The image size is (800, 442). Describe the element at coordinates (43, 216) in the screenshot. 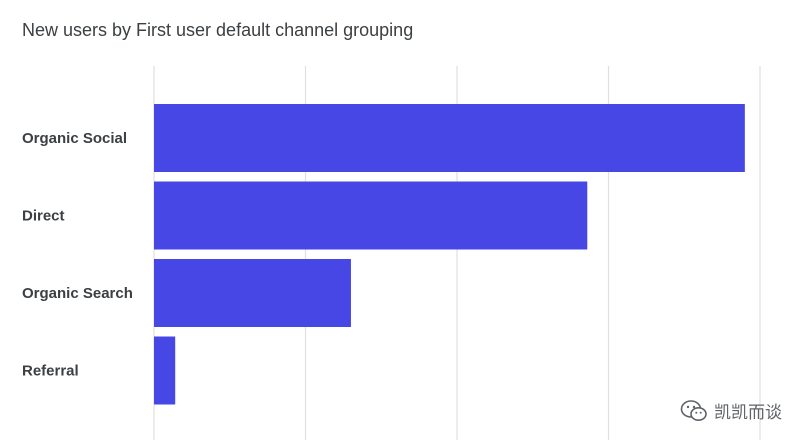

I see `category-label: Direct` at that location.